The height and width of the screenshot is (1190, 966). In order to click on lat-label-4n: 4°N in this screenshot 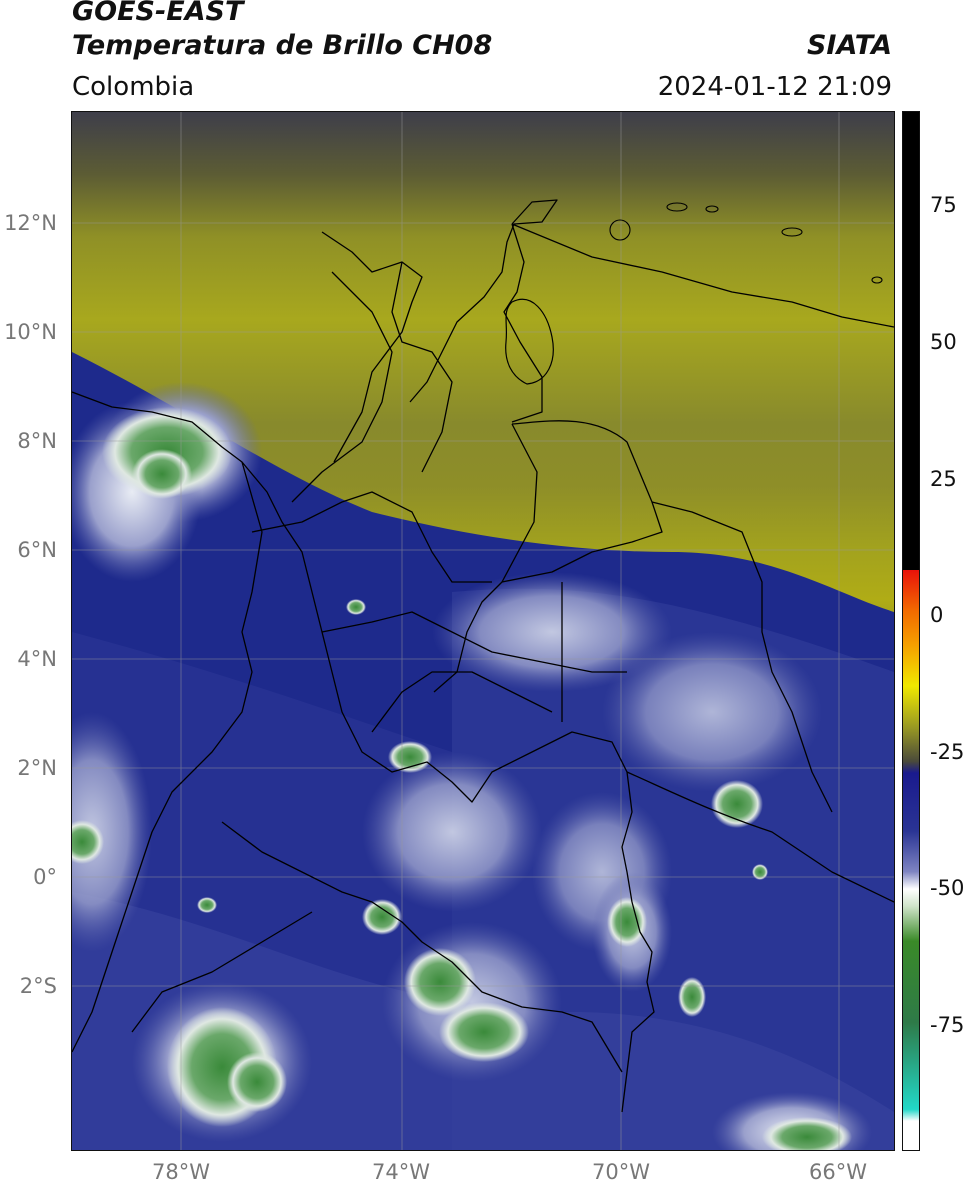, I will do `click(37, 659)`.